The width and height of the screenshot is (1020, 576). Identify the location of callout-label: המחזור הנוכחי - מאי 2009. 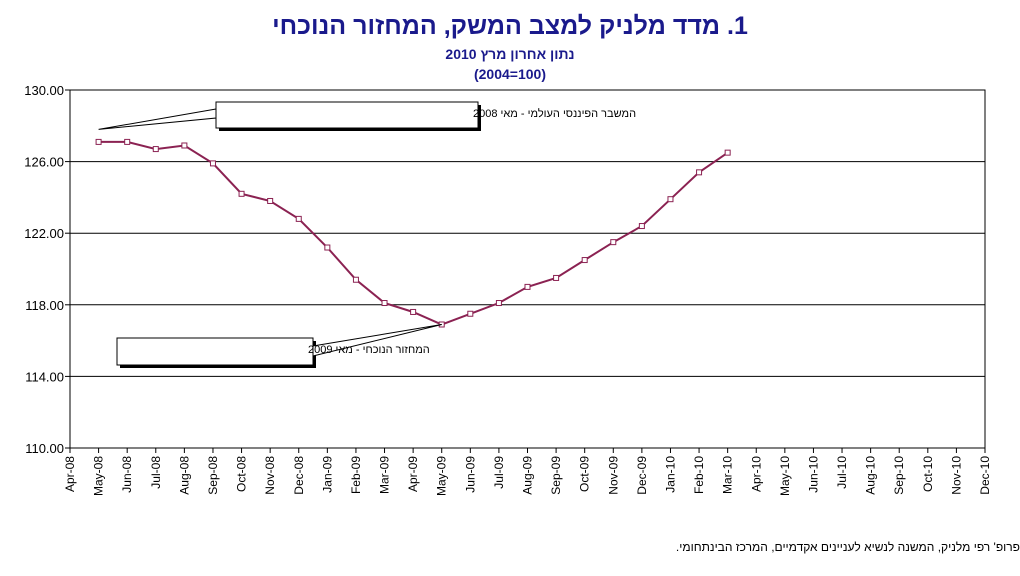
(369, 350).